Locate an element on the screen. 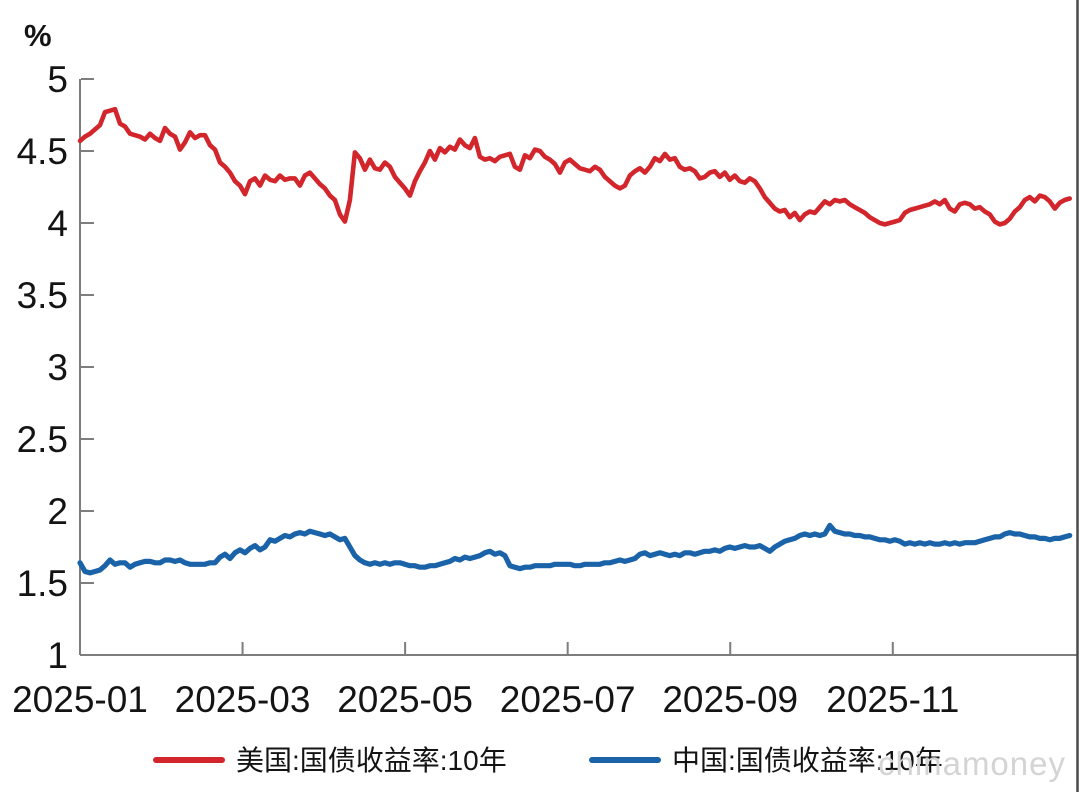  y-tick-label: 4 is located at coordinates (57, 223).